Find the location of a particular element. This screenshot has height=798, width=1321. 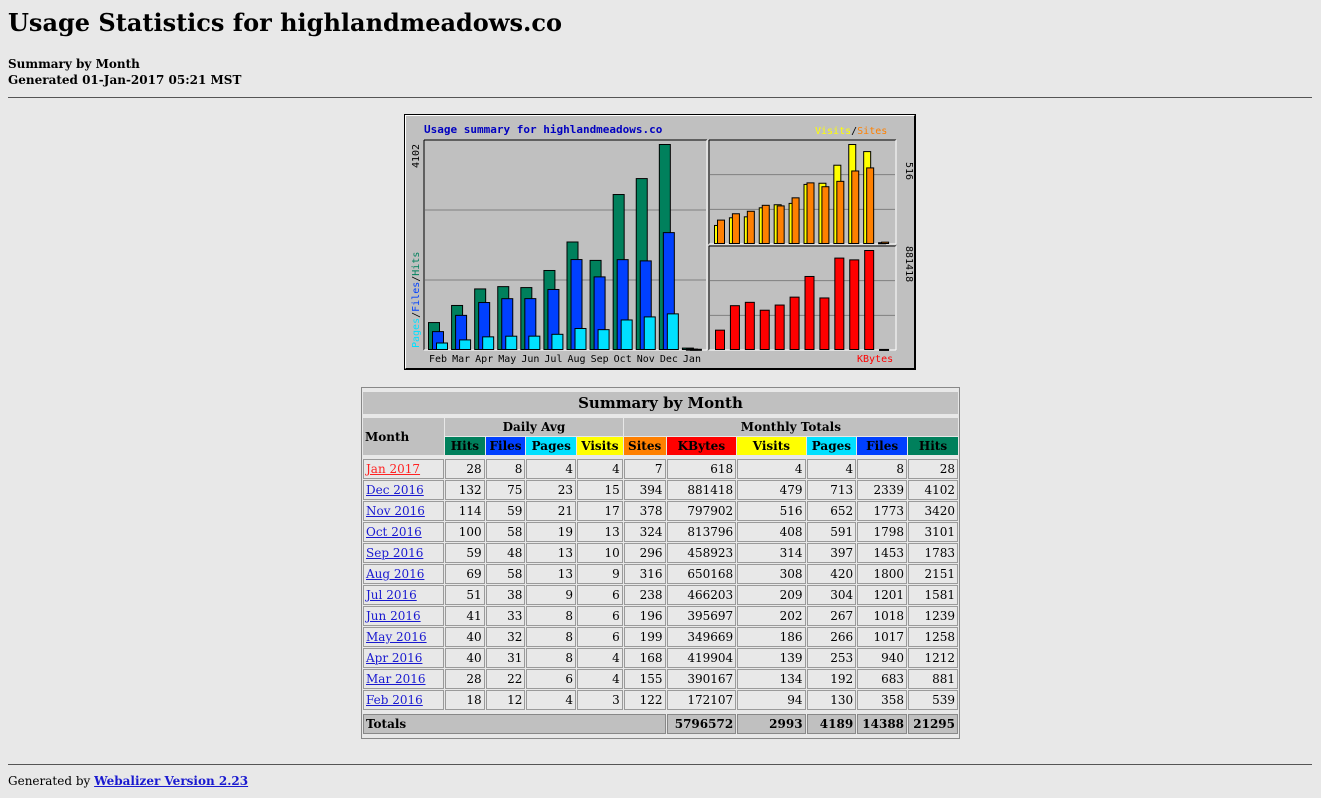

y-max-label: 4102 is located at coordinates (416, 156).